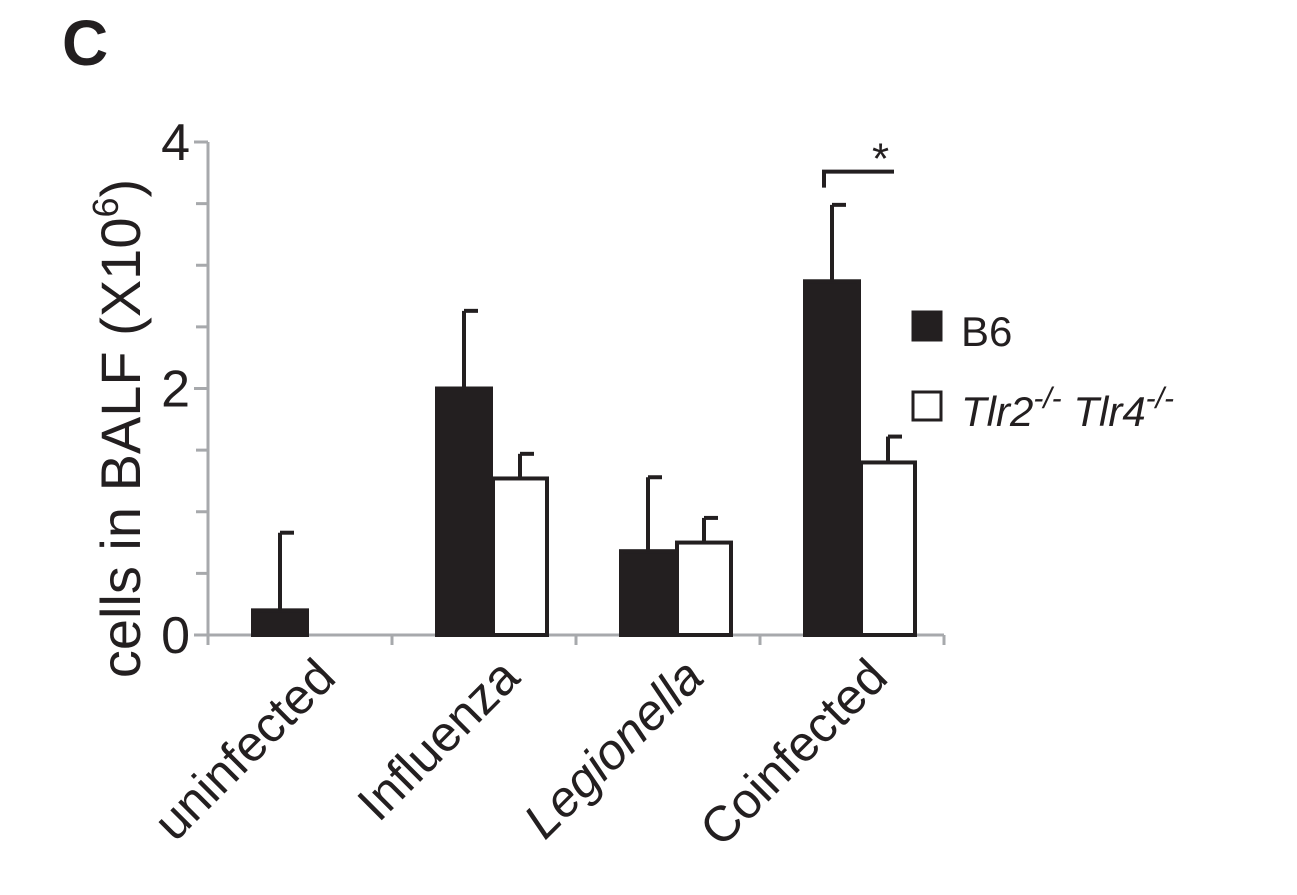 The image size is (1297, 895). I want to click on chart-legend: B6 Tlr2-/- Tlr4-/-, so click(1042, 371).